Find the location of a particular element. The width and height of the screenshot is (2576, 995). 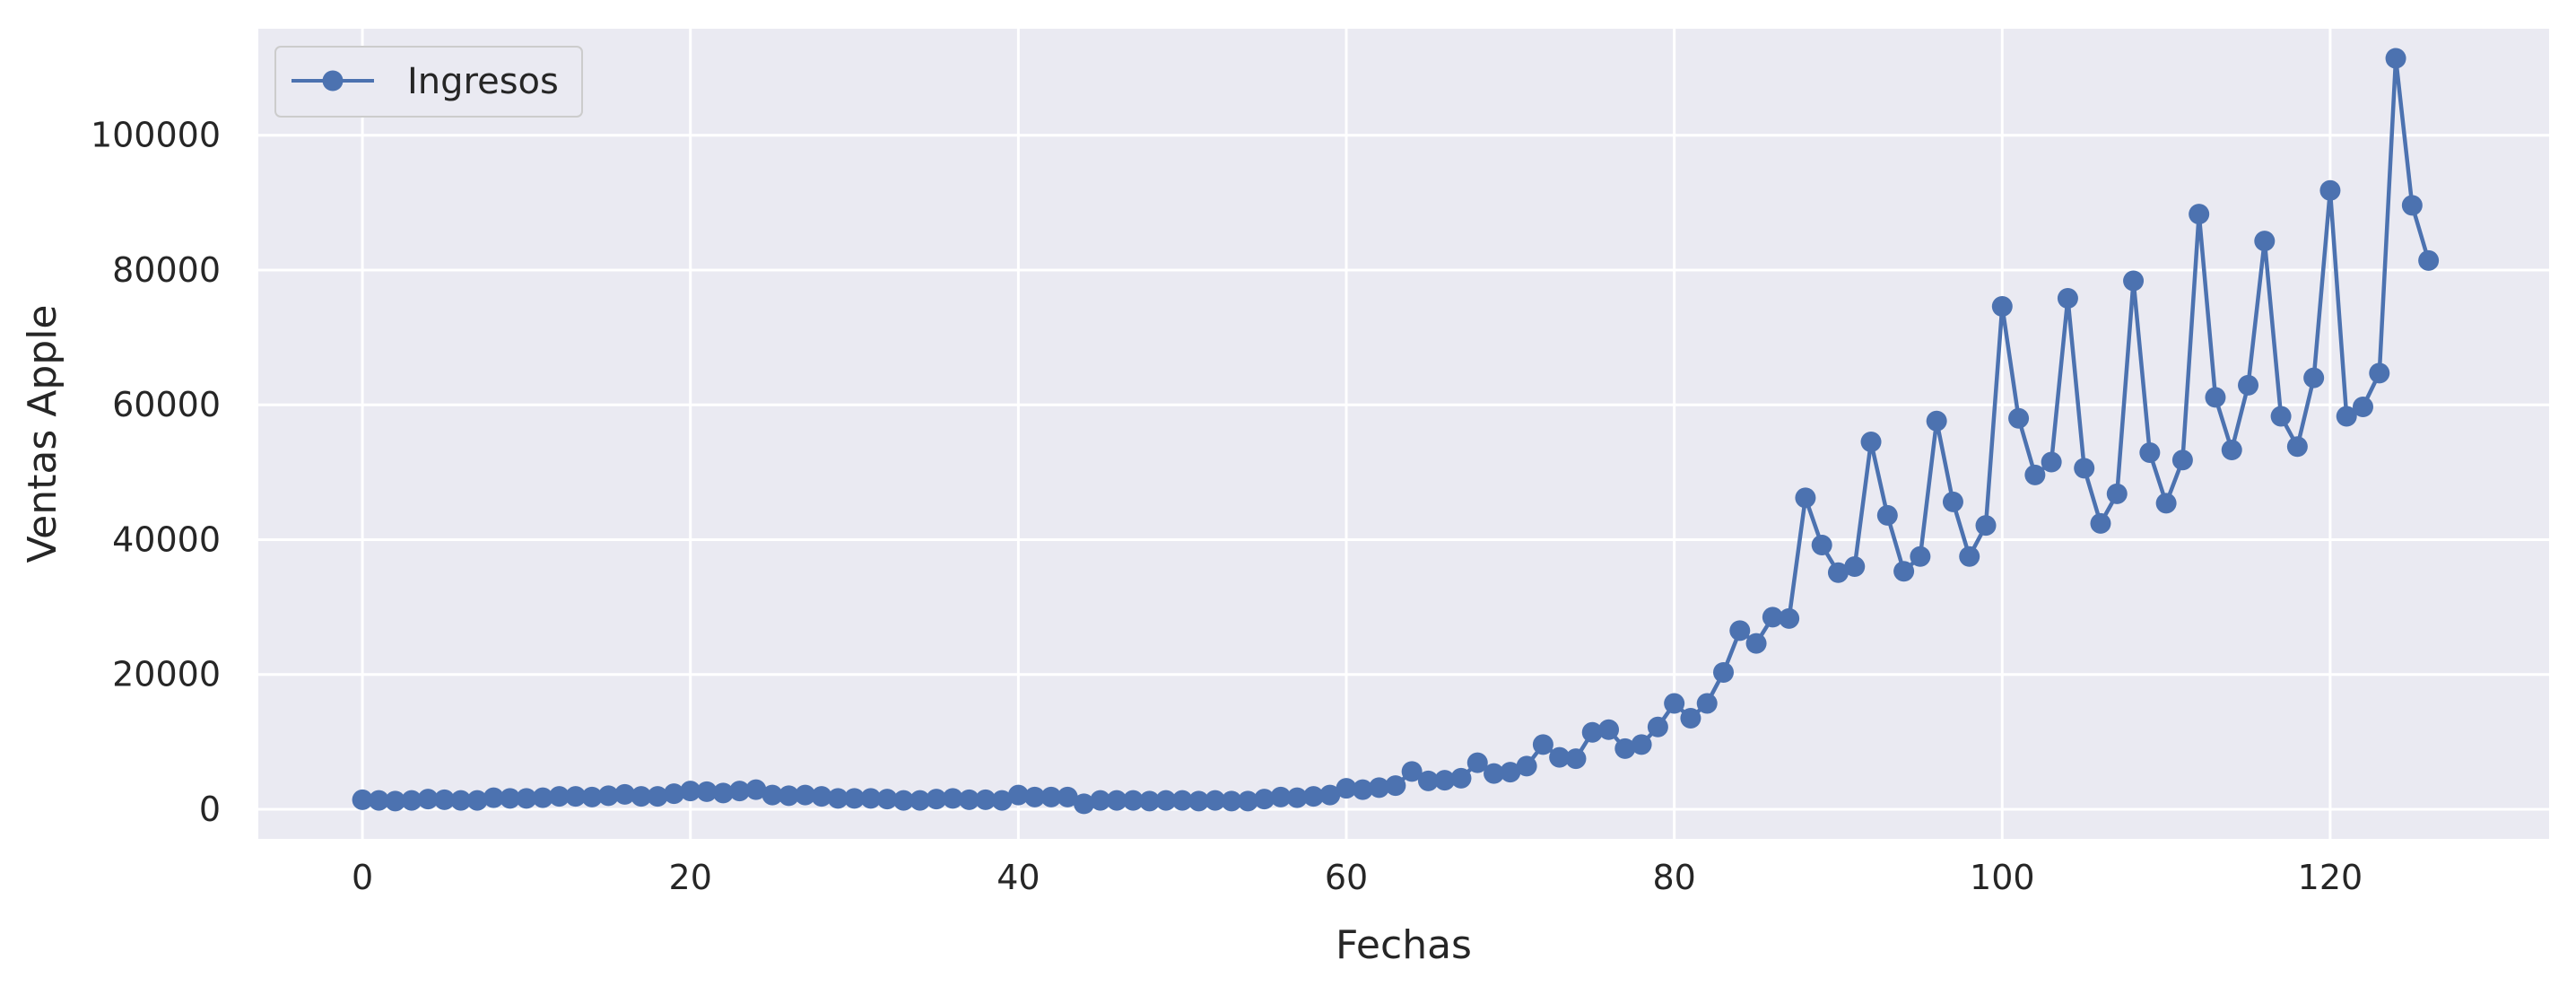

legend: Ingresos is located at coordinates (428, 82).